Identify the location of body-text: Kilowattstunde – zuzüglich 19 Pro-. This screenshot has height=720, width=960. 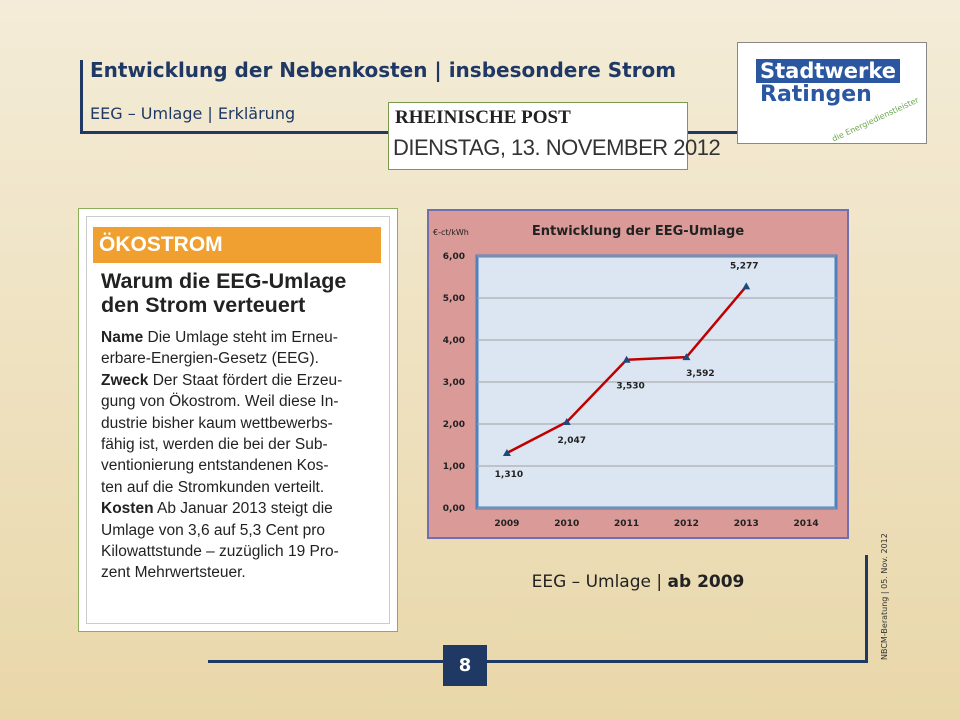
(220, 552).